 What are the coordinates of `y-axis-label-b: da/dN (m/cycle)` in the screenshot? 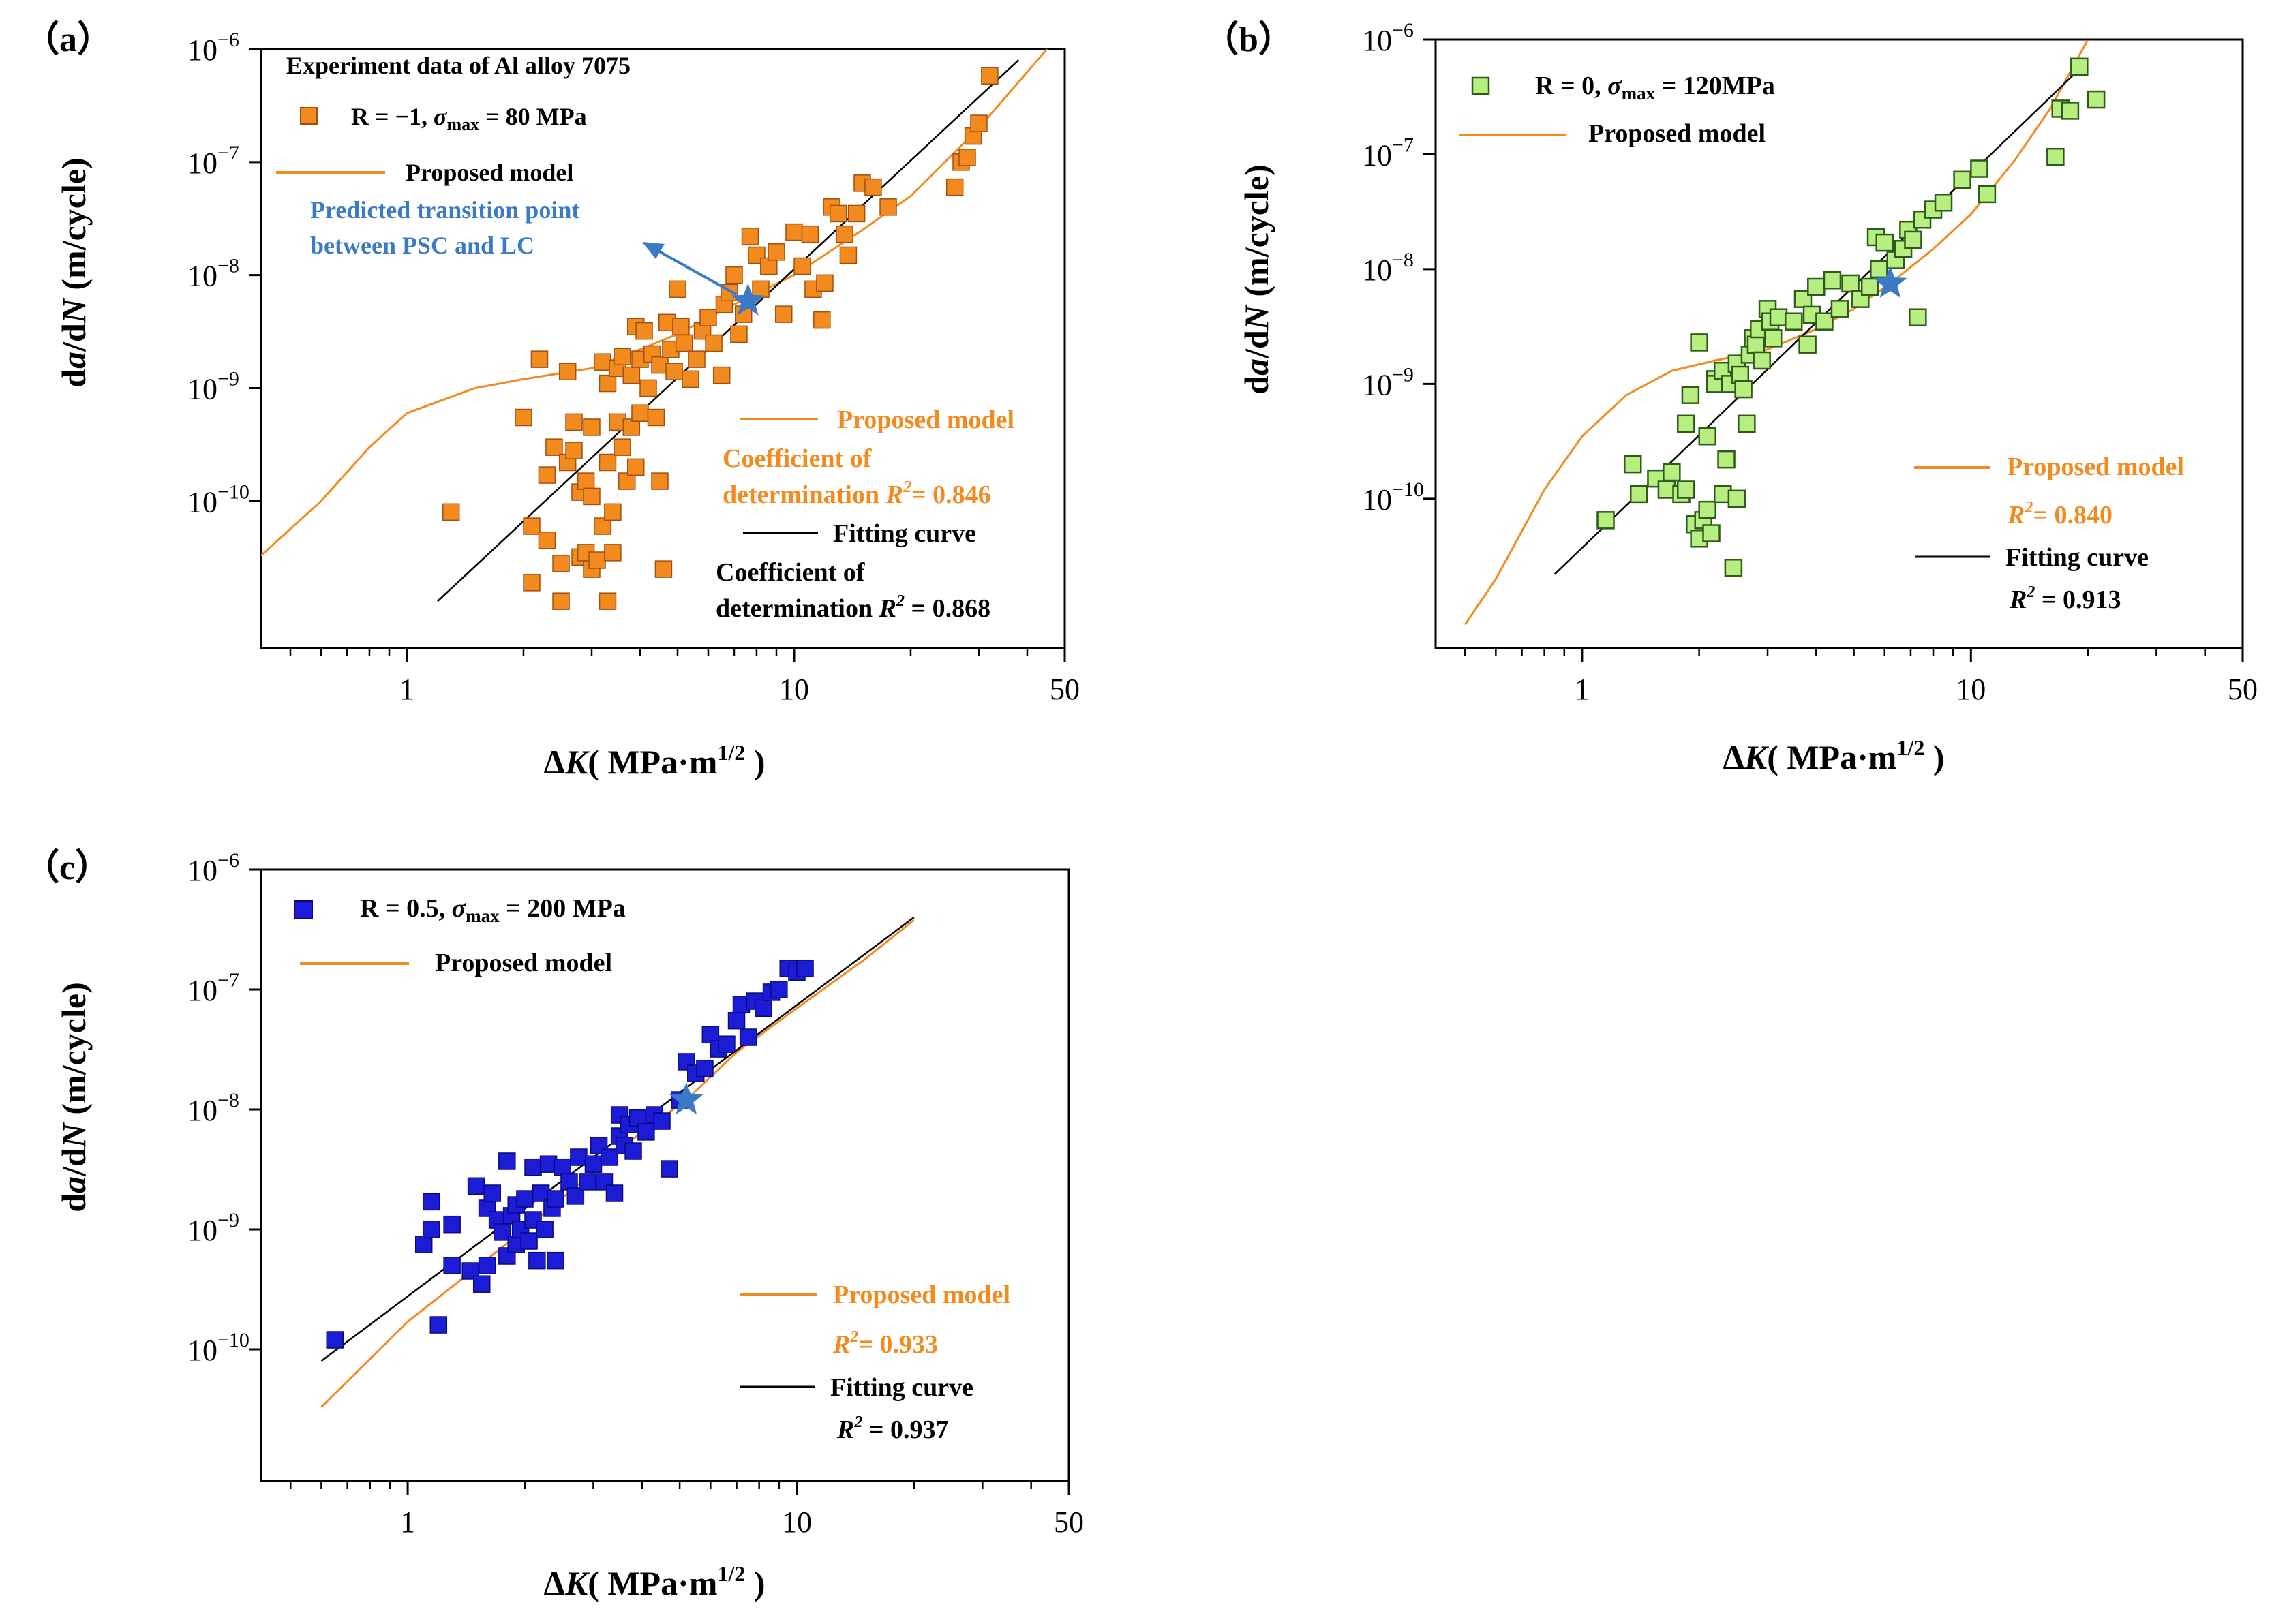 It's located at (1256, 279).